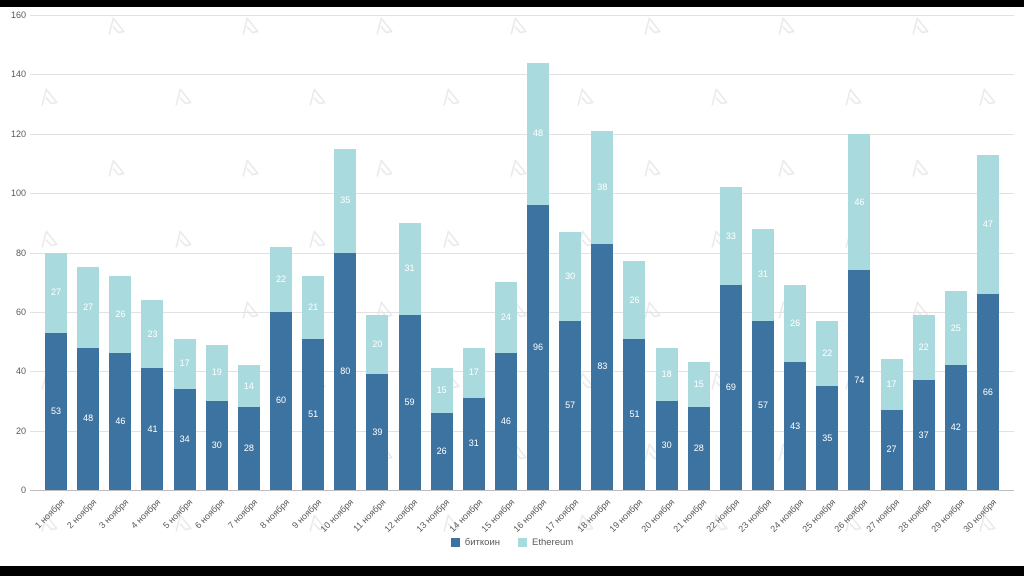 The width and height of the screenshot is (1024, 576). What do you see at coordinates (152, 428) in the screenshot?
I see `data-label-bitcoin: 41` at bounding box center [152, 428].